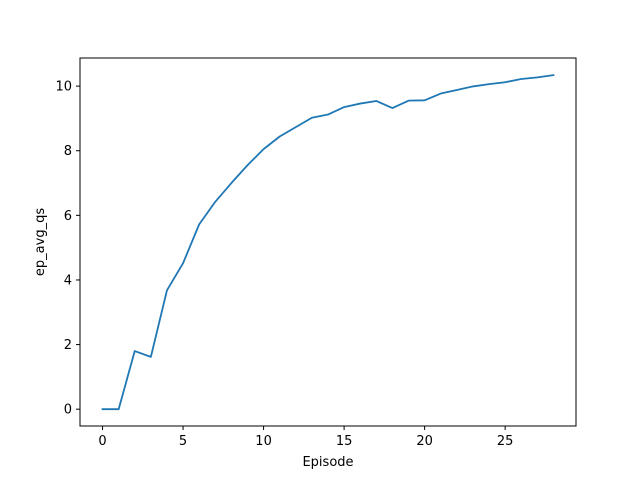 The image size is (640, 480). Describe the element at coordinates (263, 441) in the screenshot. I see `x-tick-label: 10` at that location.